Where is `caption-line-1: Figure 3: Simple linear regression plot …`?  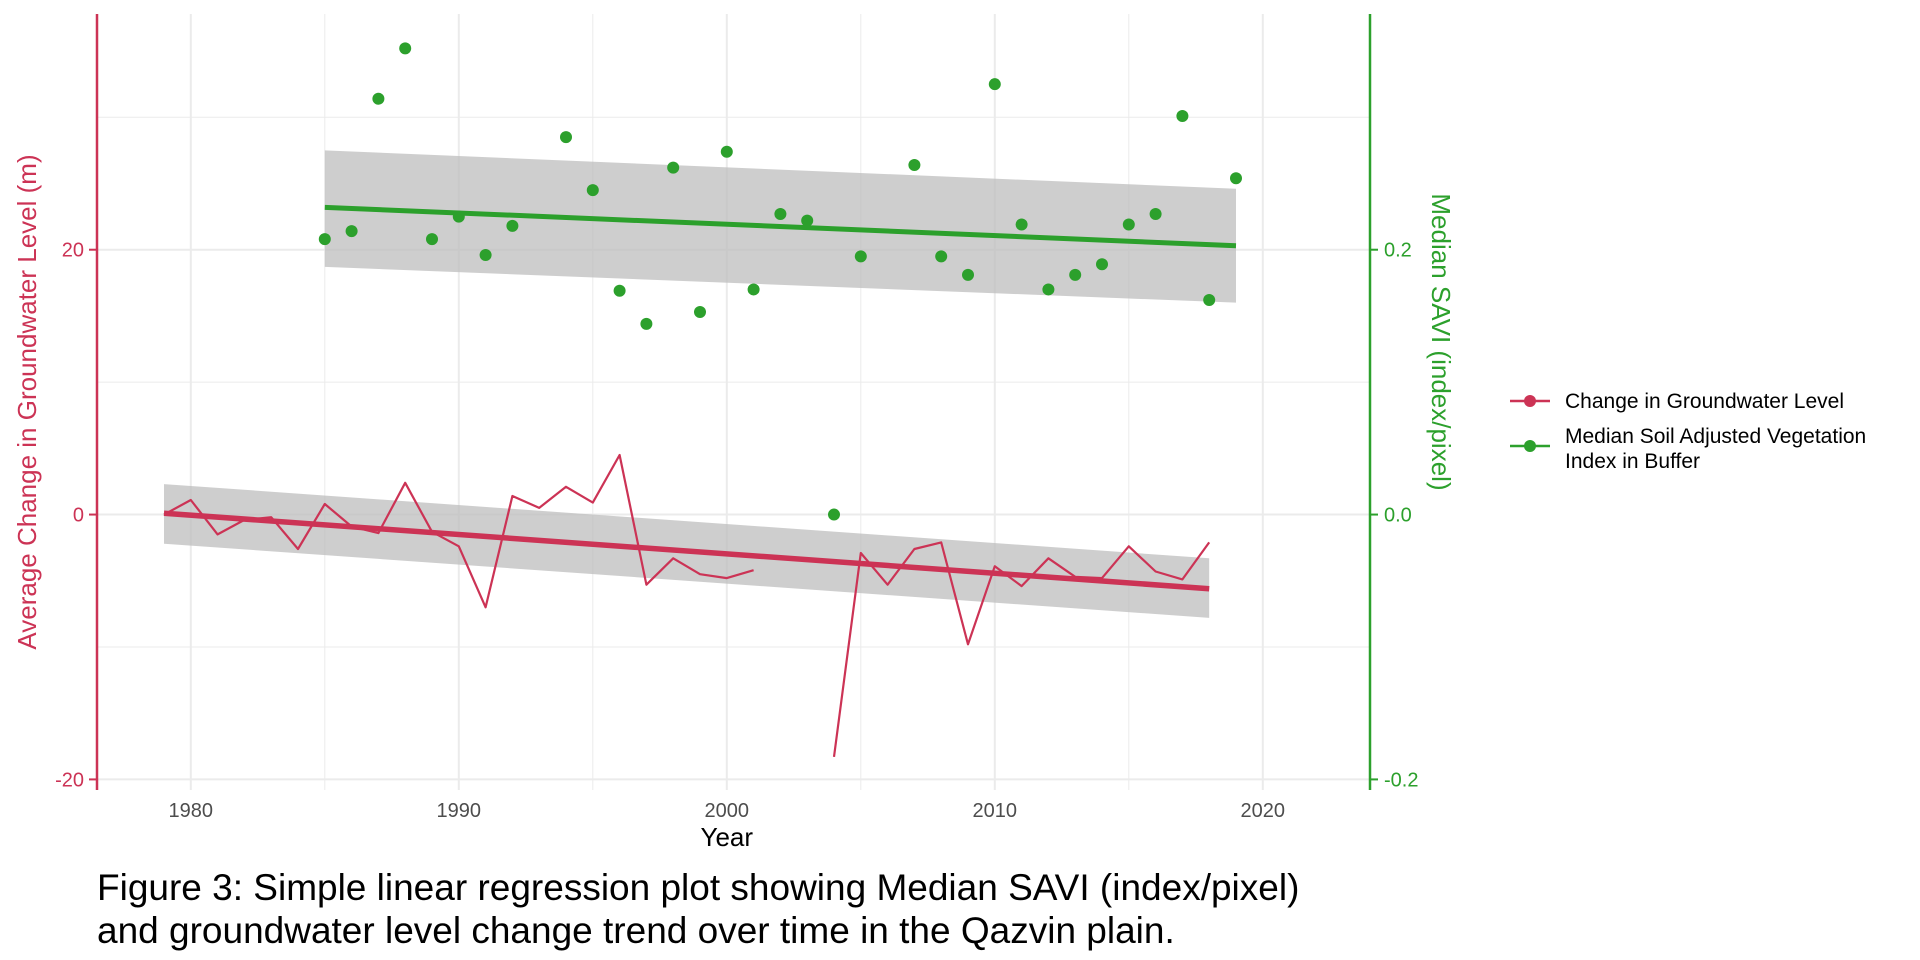
caption-line-1: Figure 3: Simple linear regression plot … is located at coordinates (698, 887).